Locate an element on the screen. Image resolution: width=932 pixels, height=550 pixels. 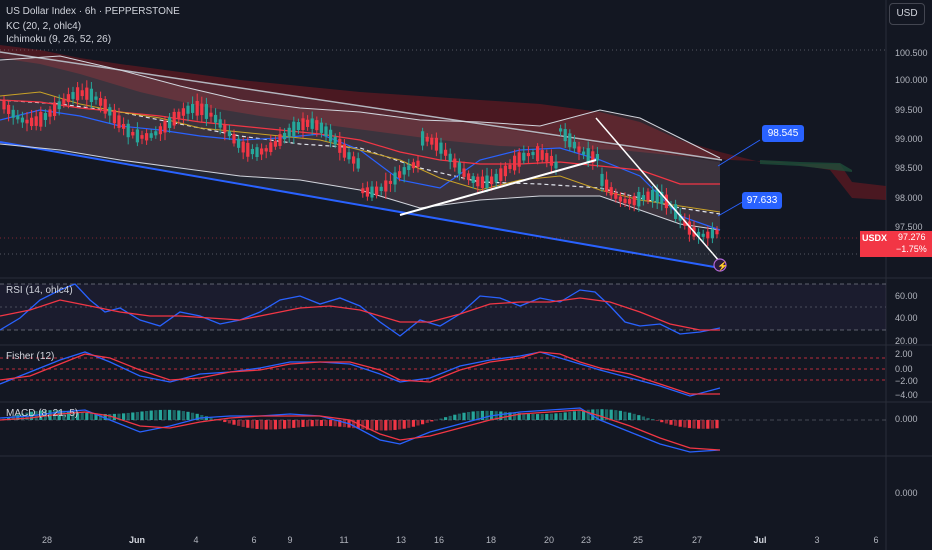
label-box-upper: 98.545 is located at coordinates (783, 133).